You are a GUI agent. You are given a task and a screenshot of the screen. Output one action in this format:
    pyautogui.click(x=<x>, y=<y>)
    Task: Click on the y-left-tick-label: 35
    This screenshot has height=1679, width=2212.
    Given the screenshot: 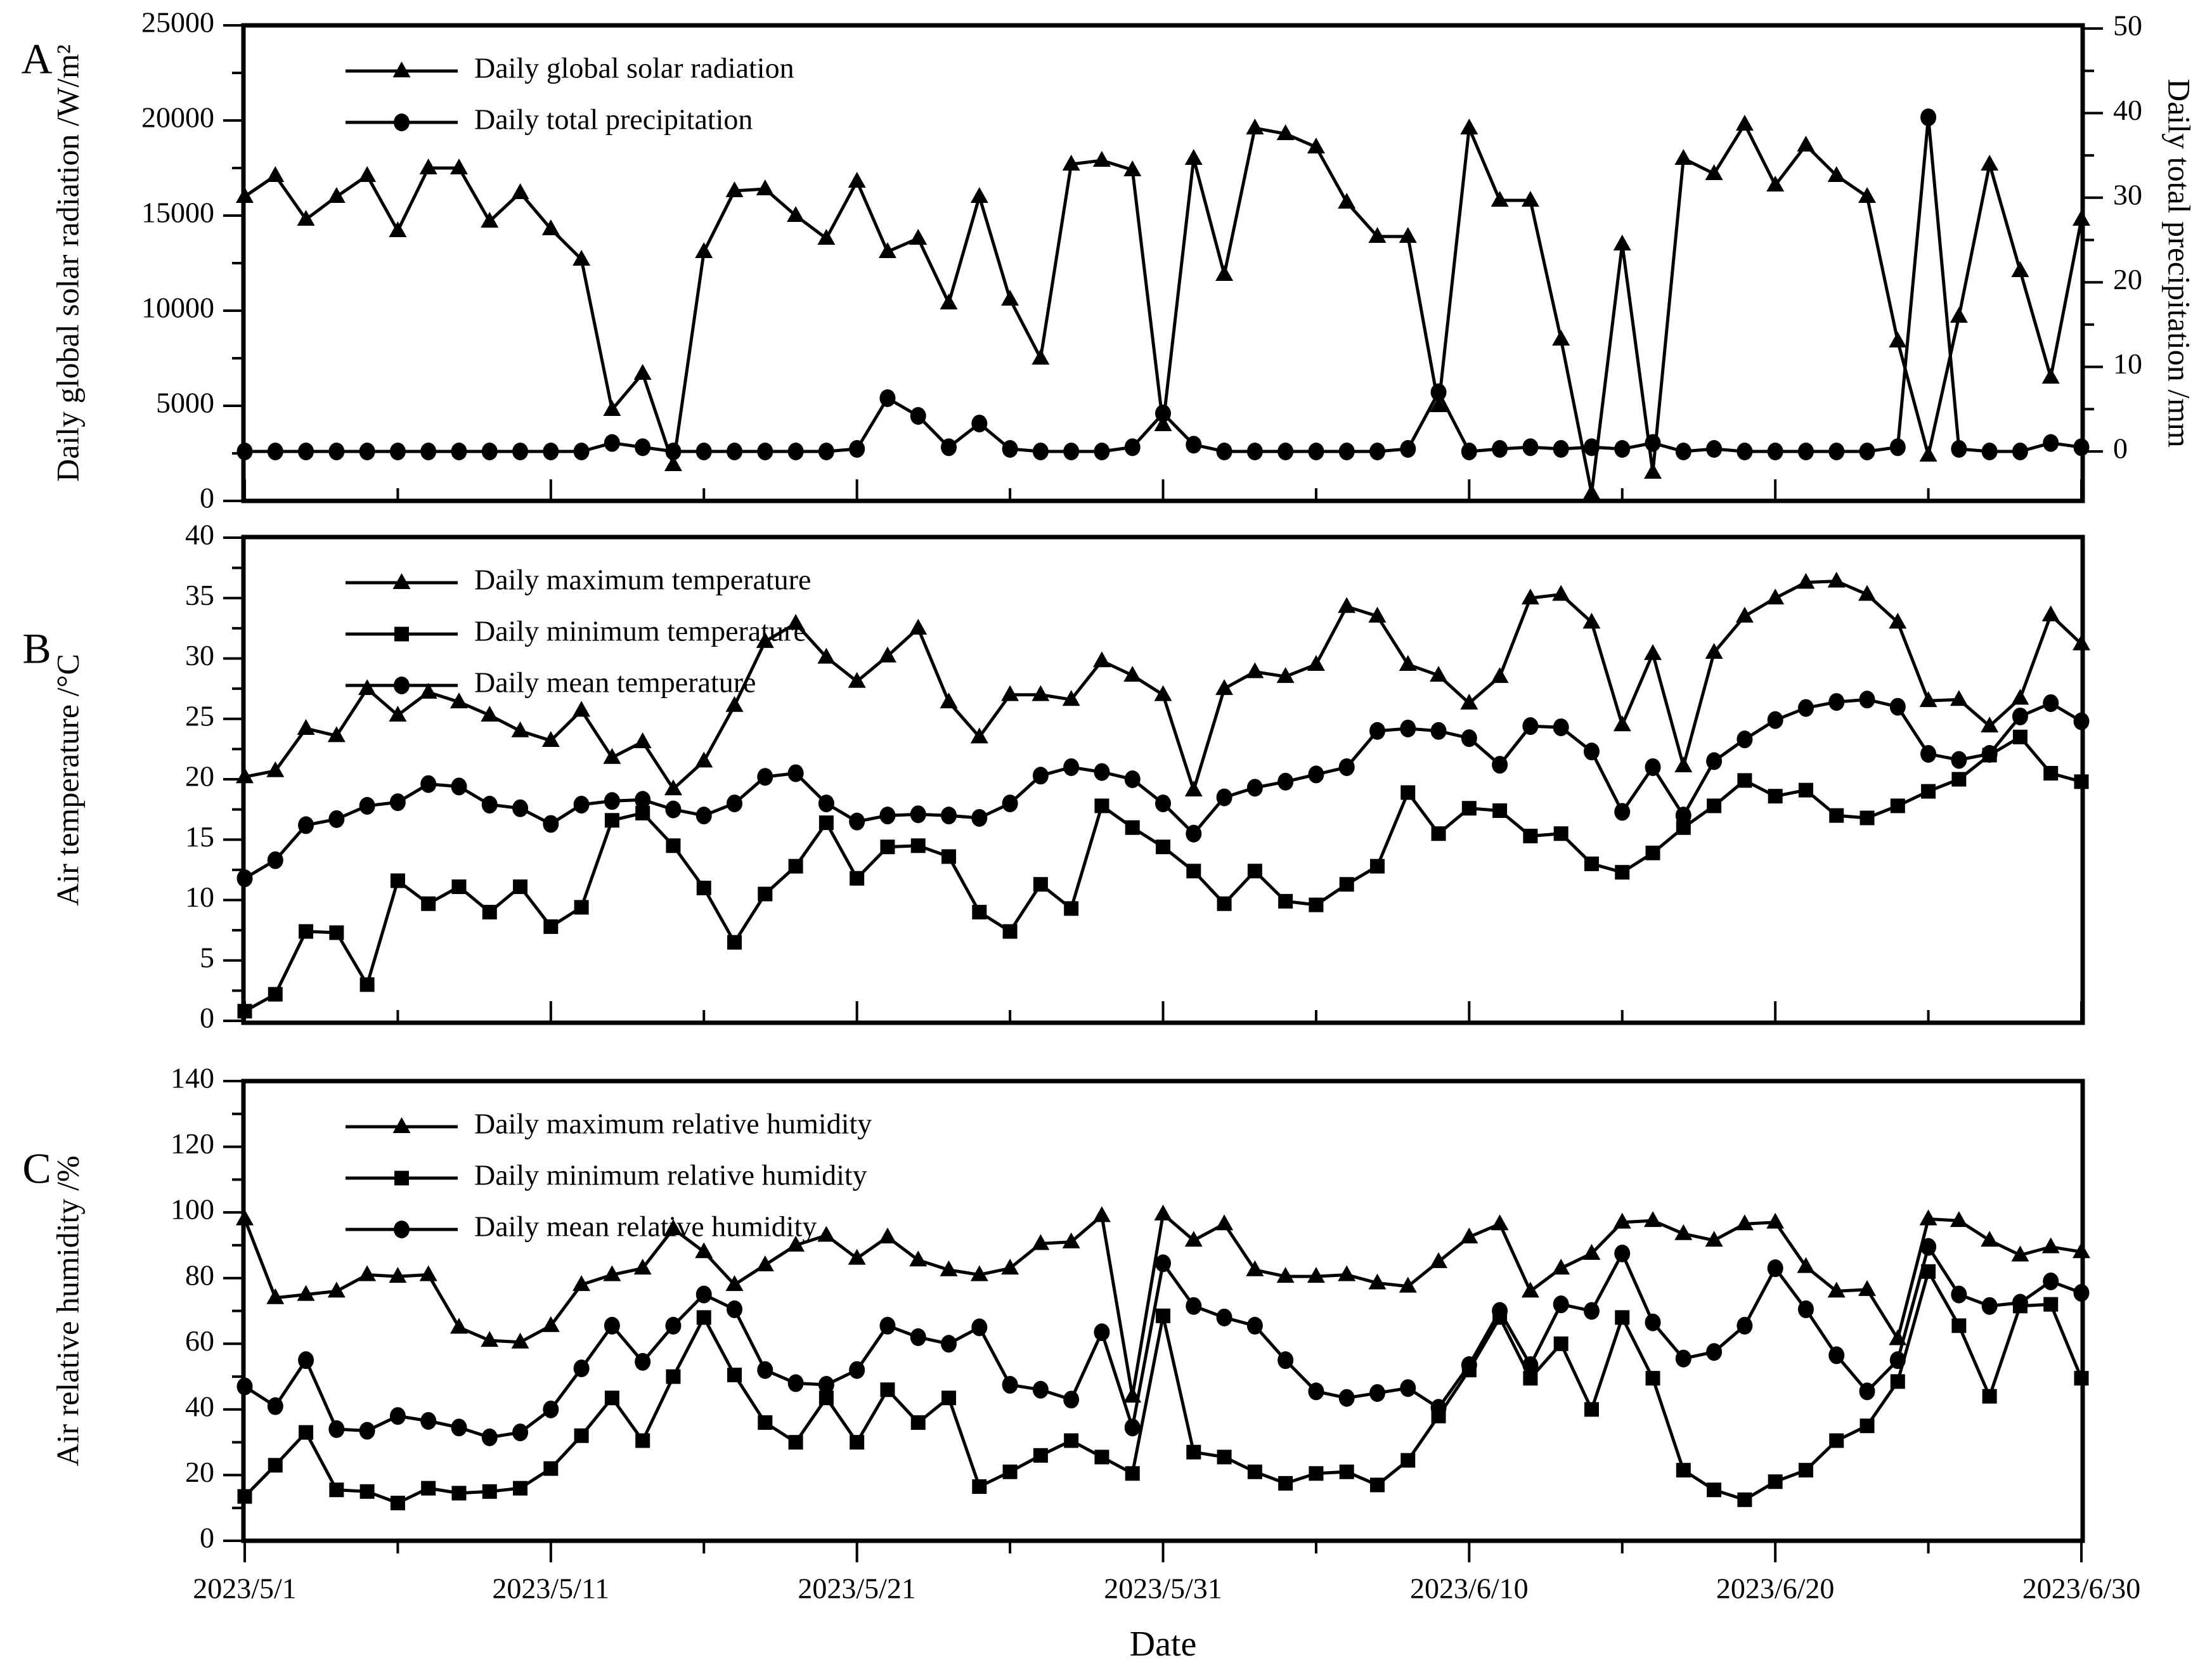 What is the action you would take?
    pyautogui.click(x=199, y=595)
    